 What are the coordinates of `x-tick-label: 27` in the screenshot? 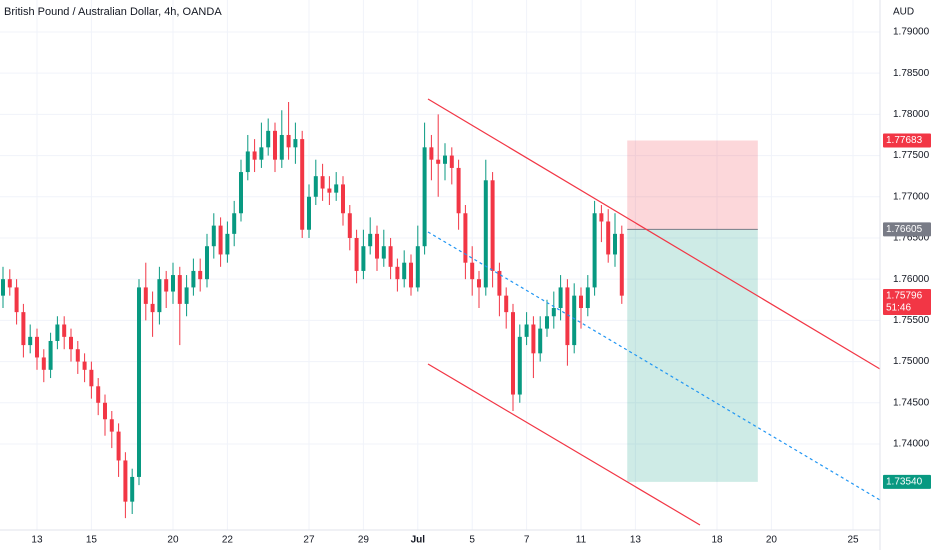 It's located at (309, 540).